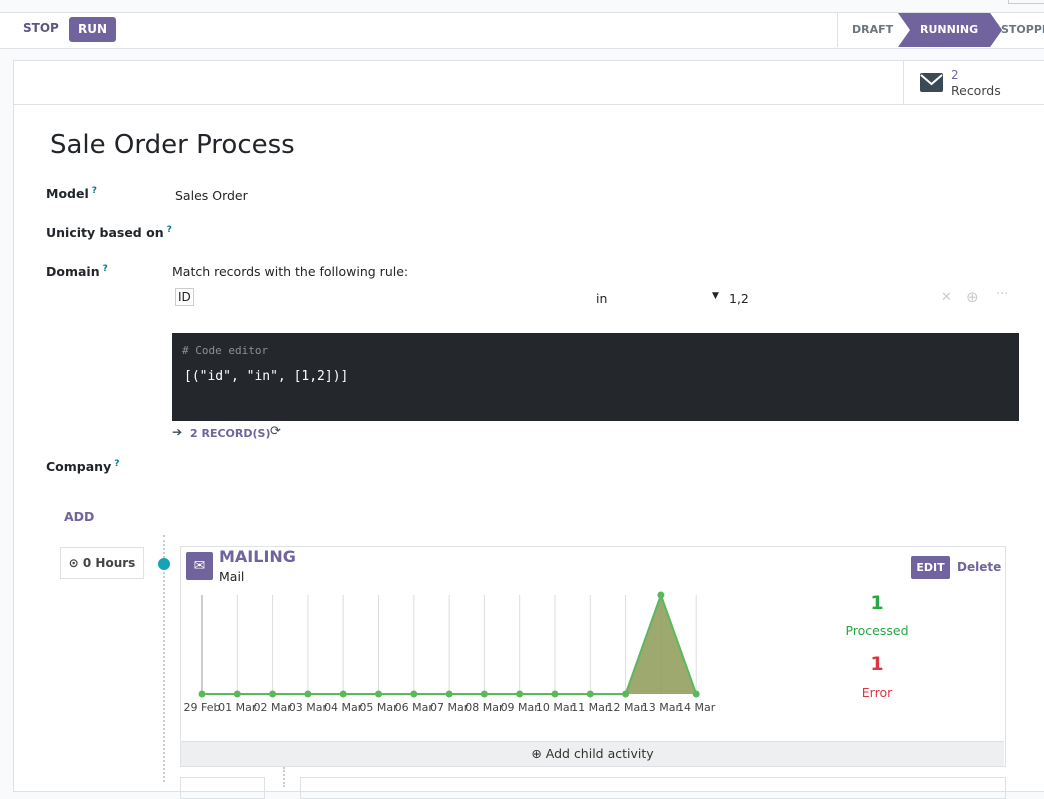  I want to click on form-title: Sale Order Process, so click(172, 145).